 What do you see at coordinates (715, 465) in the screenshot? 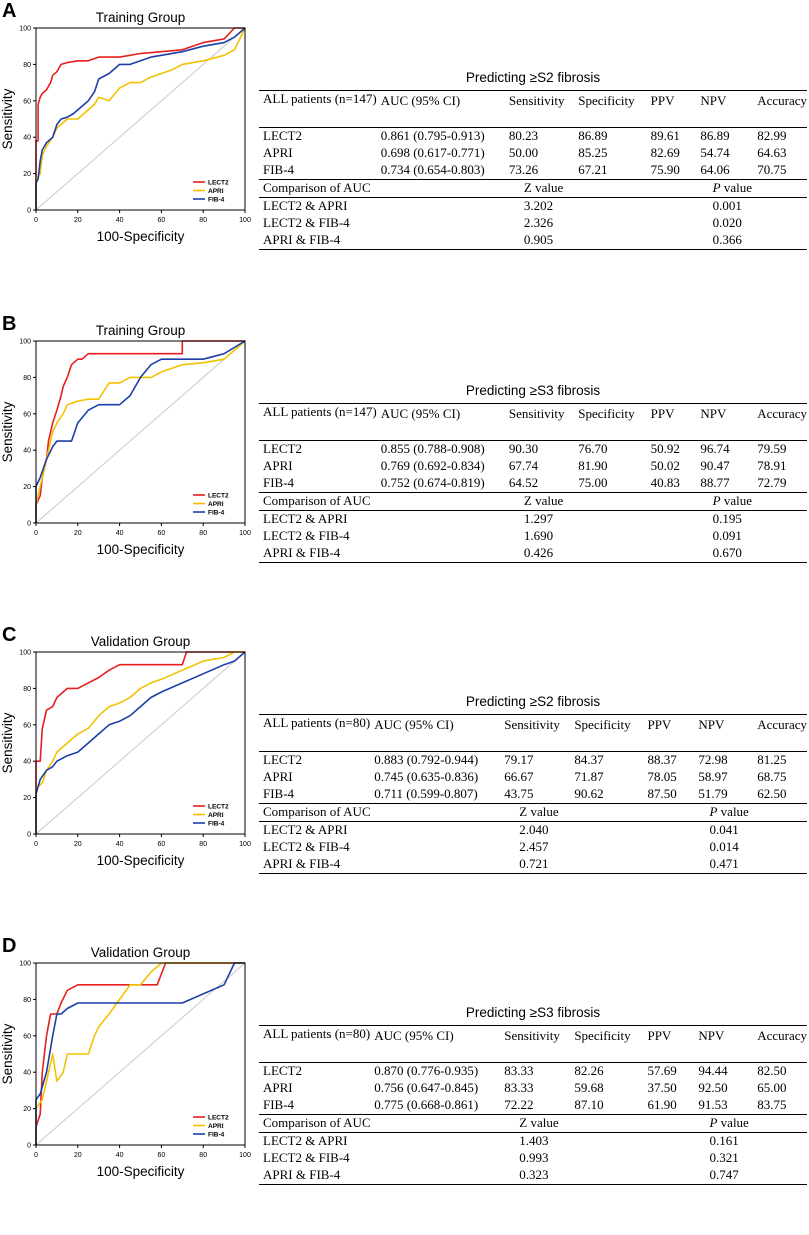
I see `table-cell: 90.47` at bounding box center [715, 465].